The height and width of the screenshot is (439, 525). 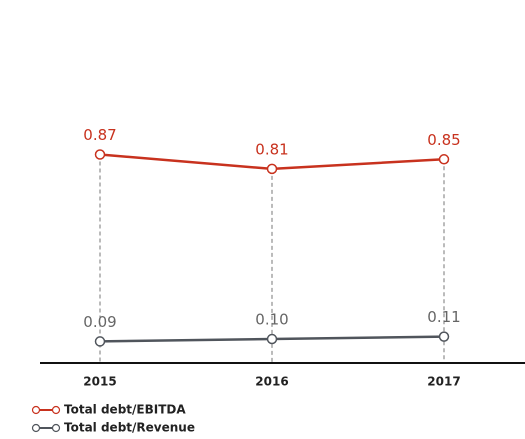 What do you see at coordinates (271, 382) in the screenshot?
I see `x-tick-label: 2016` at bounding box center [271, 382].